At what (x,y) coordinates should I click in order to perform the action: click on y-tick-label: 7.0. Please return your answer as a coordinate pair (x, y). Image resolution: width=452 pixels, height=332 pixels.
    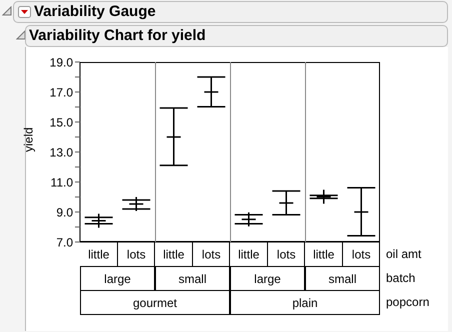
    Looking at the image, I should click on (65, 242).